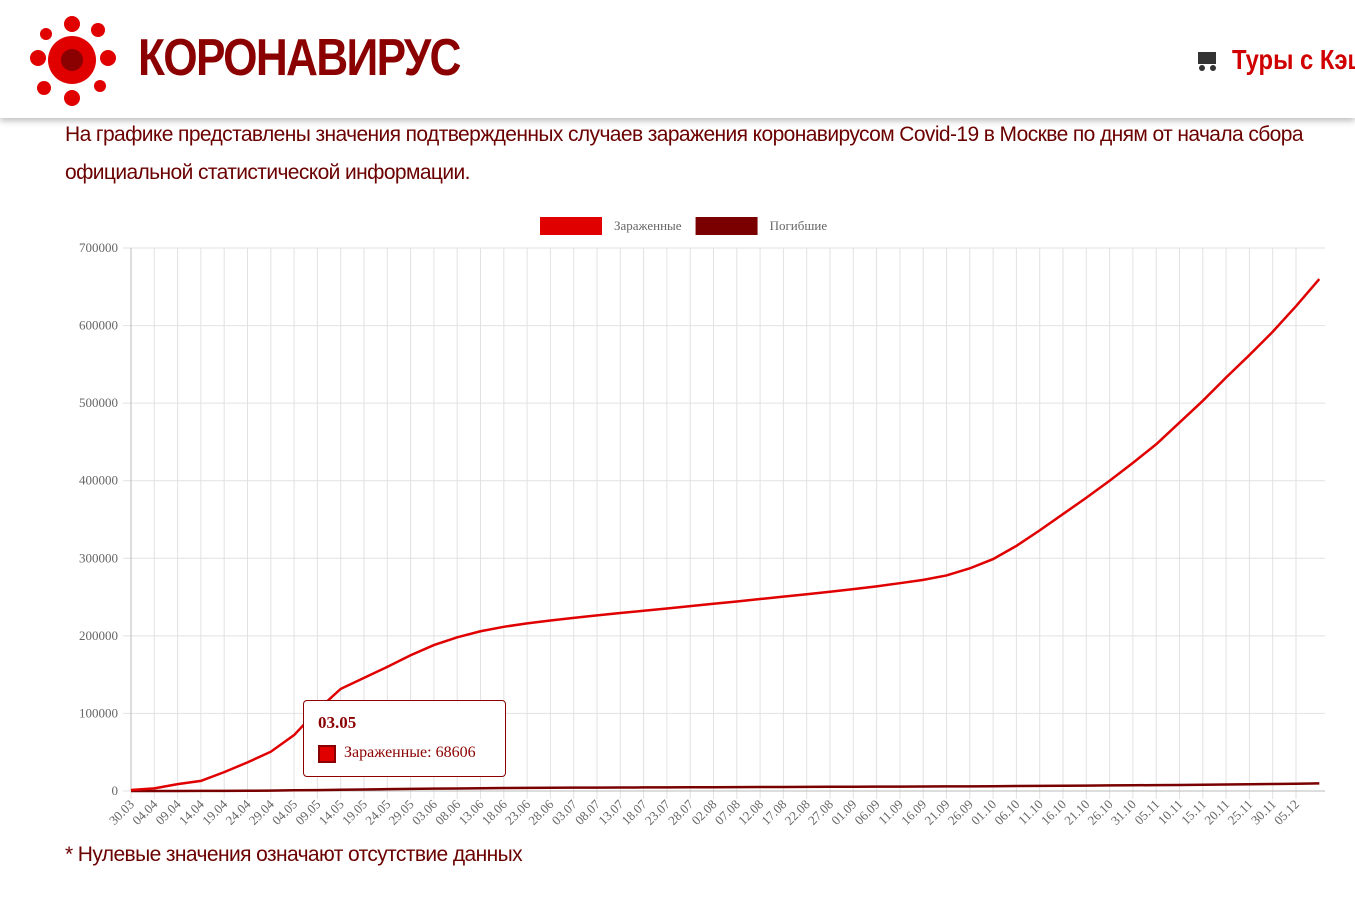 The image size is (1355, 902). What do you see at coordinates (354, 812) in the screenshot?
I see `x-tick-label: 19.05` at bounding box center [354, 812].